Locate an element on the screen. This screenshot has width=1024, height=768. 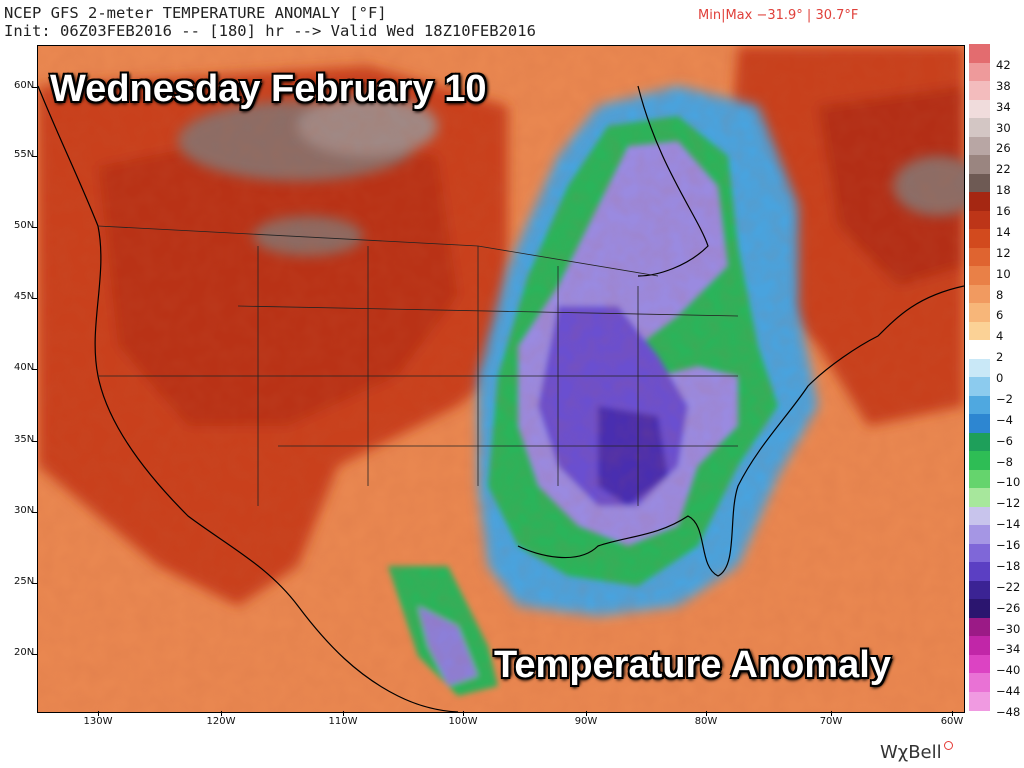
legend-label: −44 is located at coordinates (1008, 691).